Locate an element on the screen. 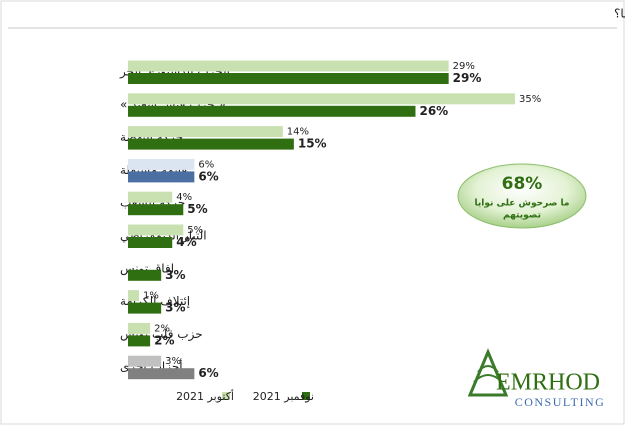 This screenshot has height=425, width=625. annotation-value: 68% is located at coordinates (522, 184).